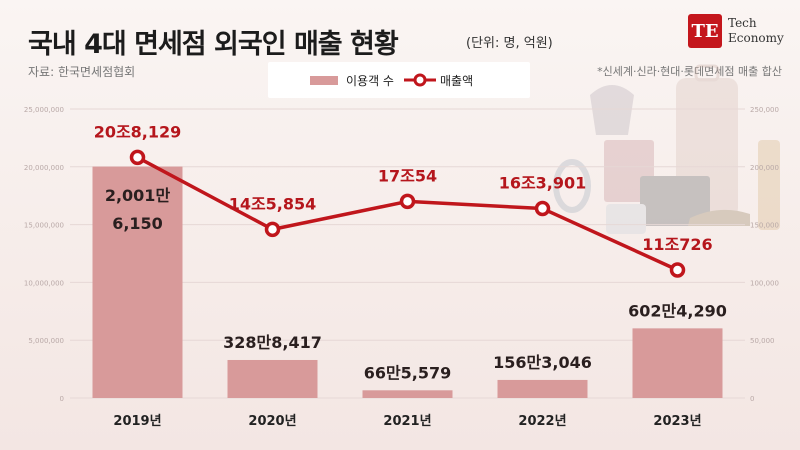 This screenshot has height=450, width=800. What do you see at coordinates (707, 148) in the screenshot?
I see `suitcase-icon` at bounding box center [707, 148].